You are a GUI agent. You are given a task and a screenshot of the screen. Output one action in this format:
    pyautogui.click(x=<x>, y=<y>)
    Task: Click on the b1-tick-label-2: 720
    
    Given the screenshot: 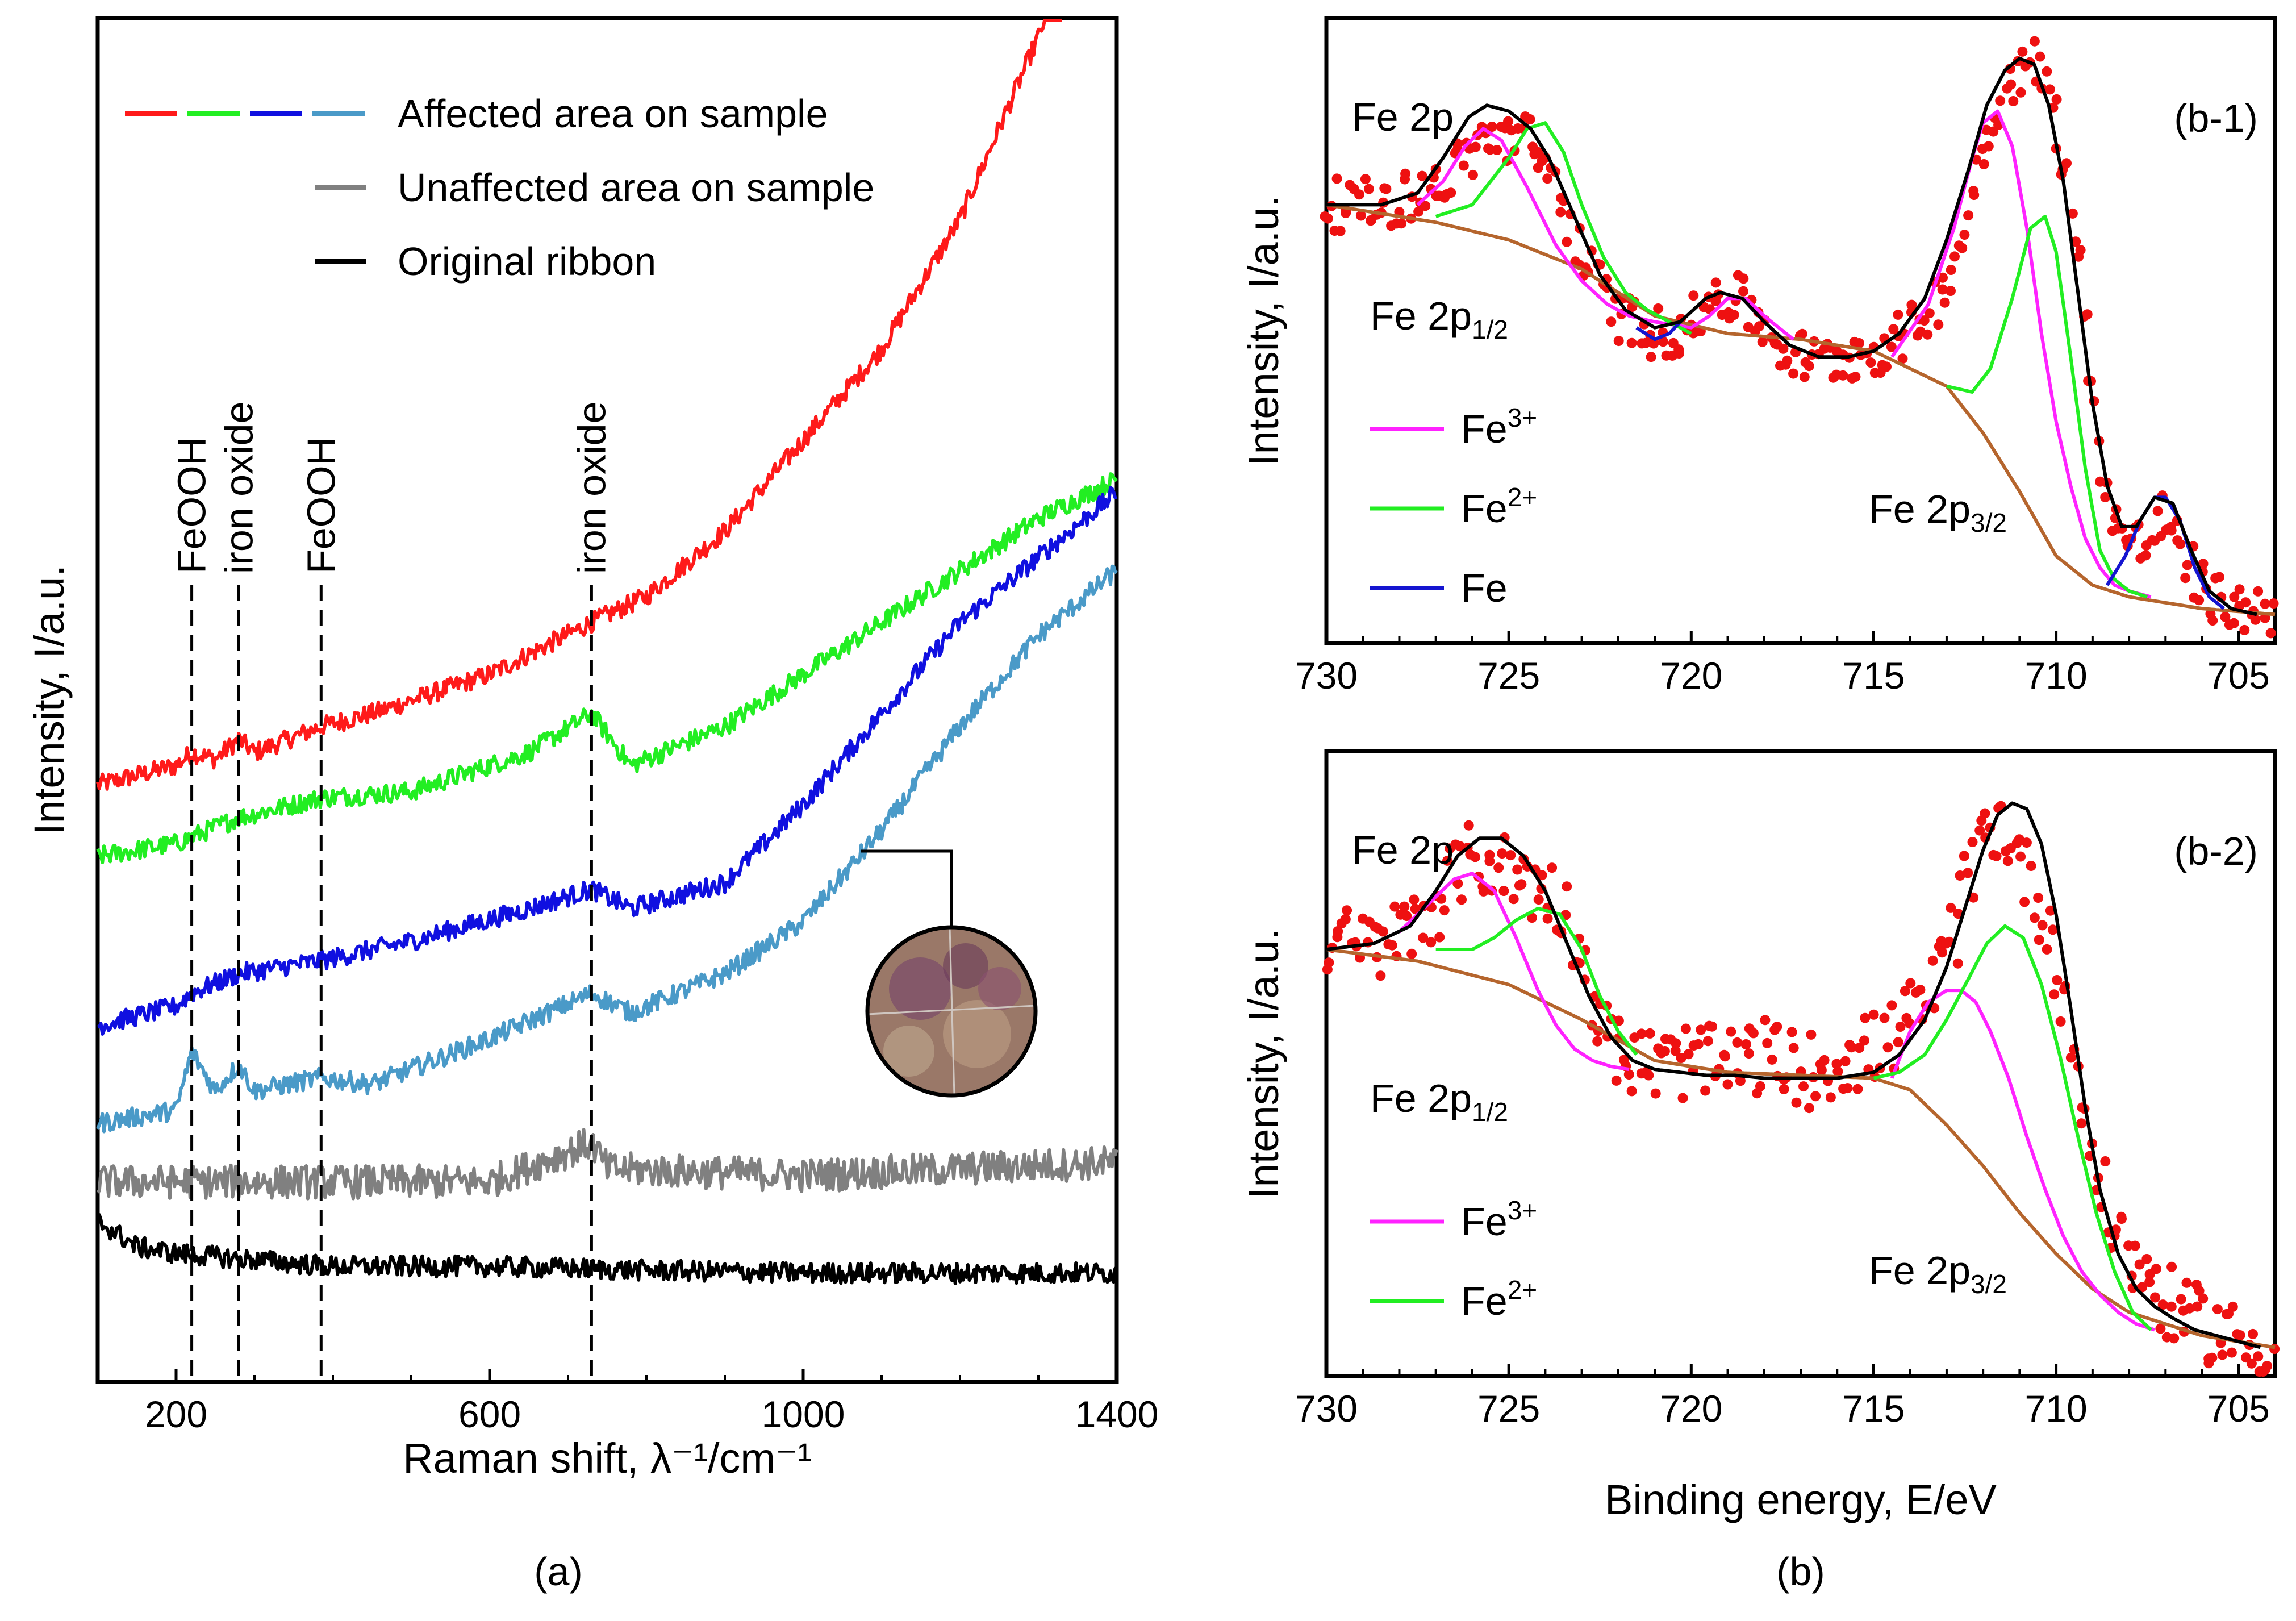 What is the action you would take?
    pyautogui.click(x=1691, y=676)
    